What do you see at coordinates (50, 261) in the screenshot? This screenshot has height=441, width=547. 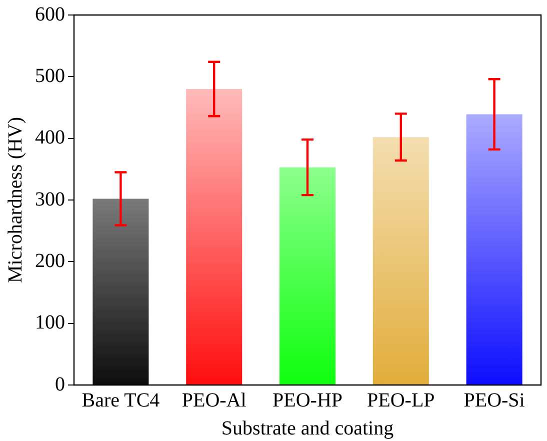 I see `y-tick-label: 200` at bounding box center [50, 261].